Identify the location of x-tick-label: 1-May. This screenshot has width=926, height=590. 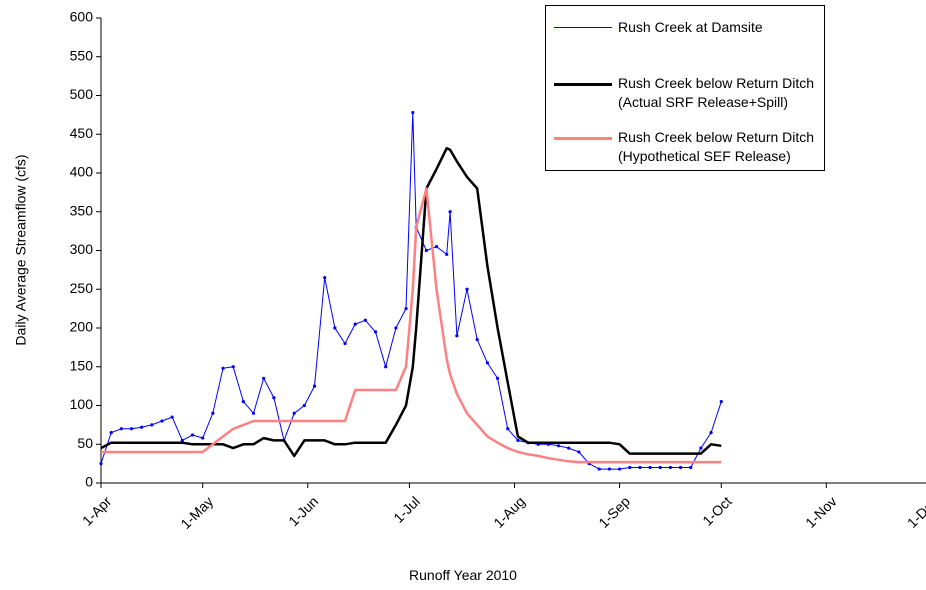
(196, 512).